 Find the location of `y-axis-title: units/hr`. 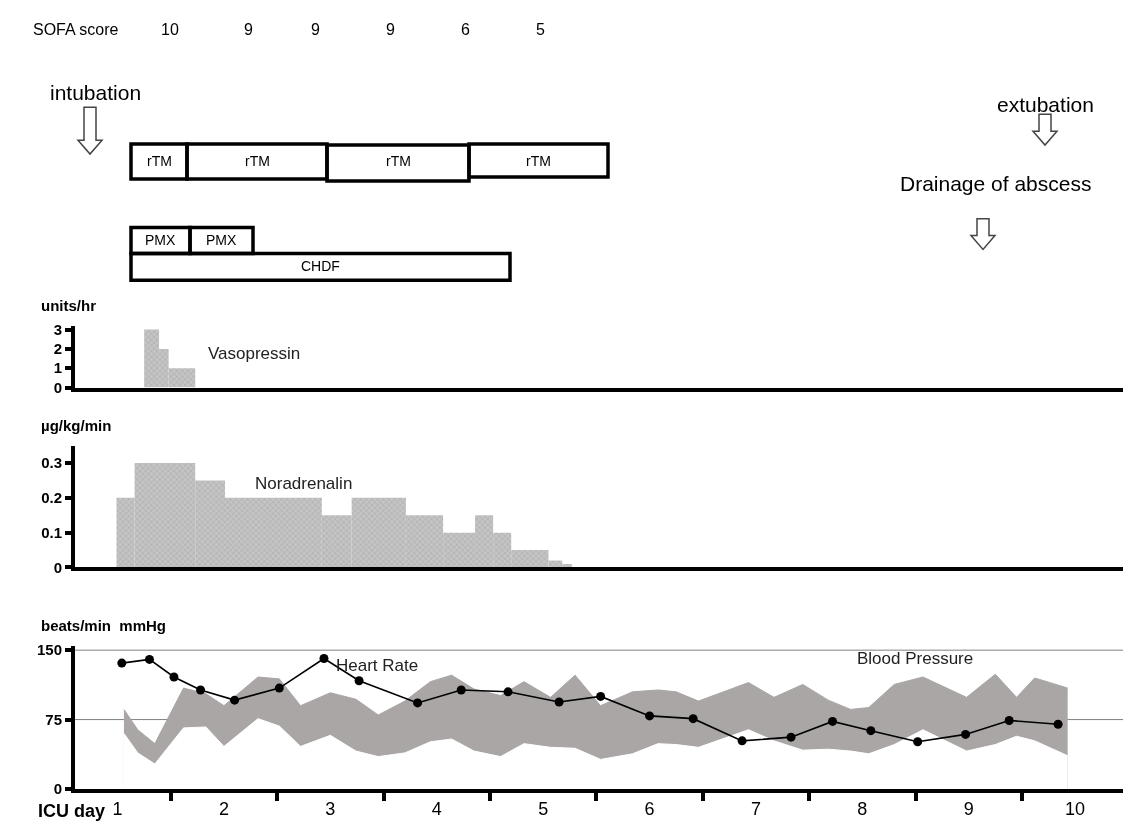

y-axis-title: units/hr is located at coordinates (69, 305).